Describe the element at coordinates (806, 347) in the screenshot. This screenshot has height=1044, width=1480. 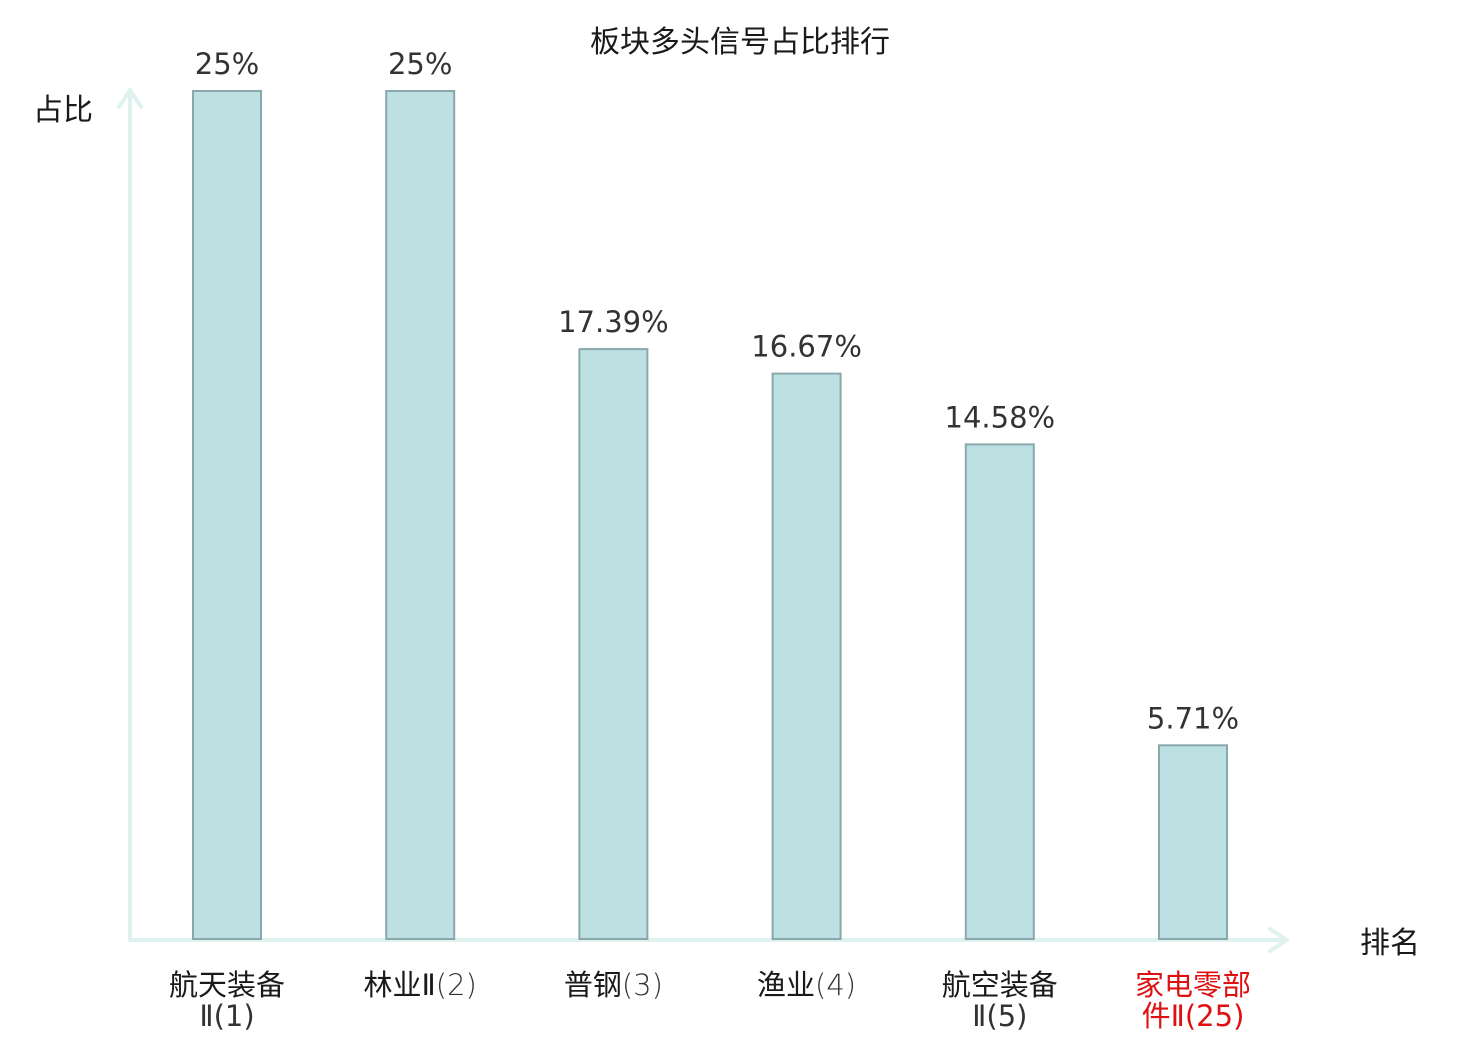
I see `value-label-4: 16.67%` at that location.